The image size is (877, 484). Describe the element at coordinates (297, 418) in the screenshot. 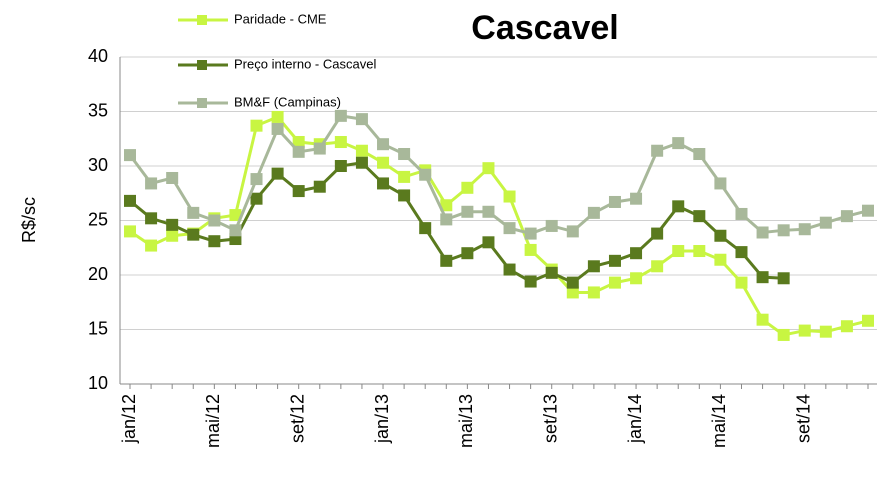

I see `x-tick-label: set/12` at that location.